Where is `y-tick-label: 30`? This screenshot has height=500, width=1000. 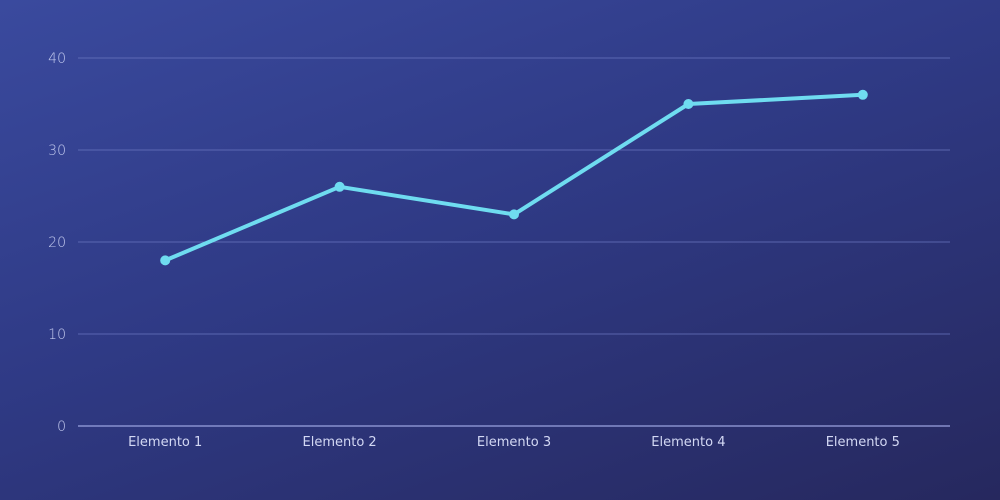
y-tick-label: 30 is located at coordinates (57, 151).